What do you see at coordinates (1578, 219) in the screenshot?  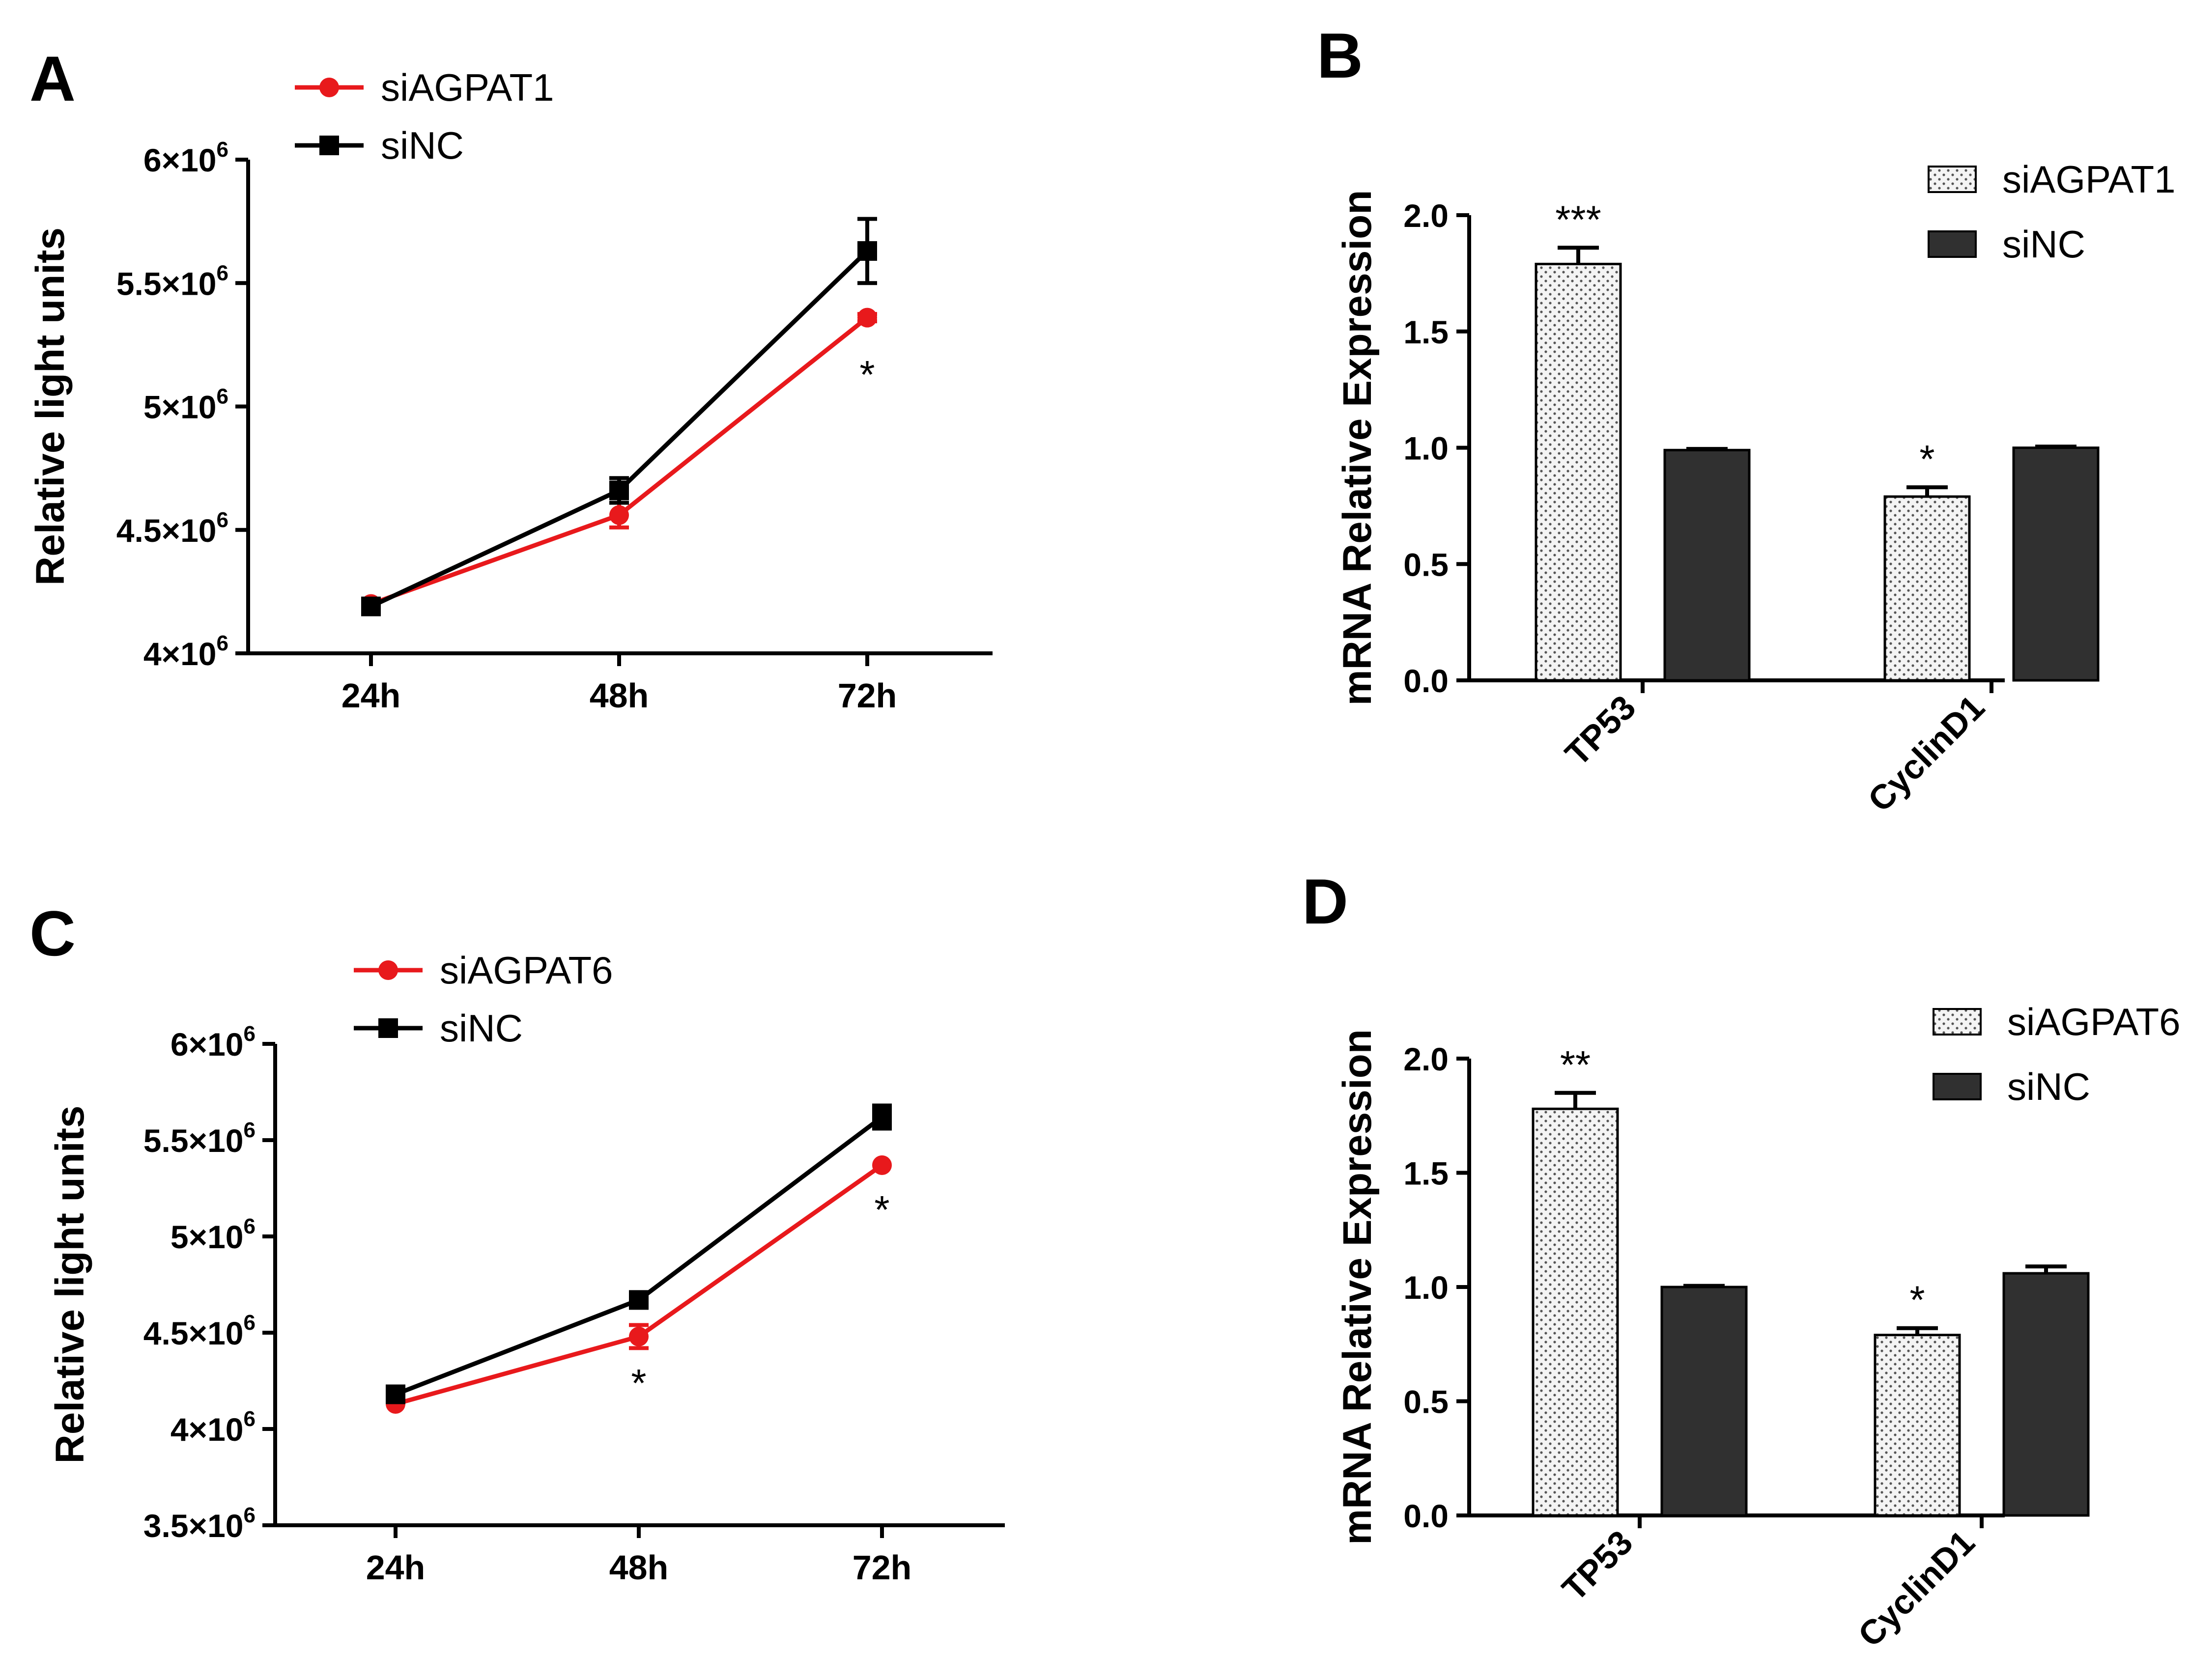 I see `significance-marker: ***` at bounding box center [1578, 219].